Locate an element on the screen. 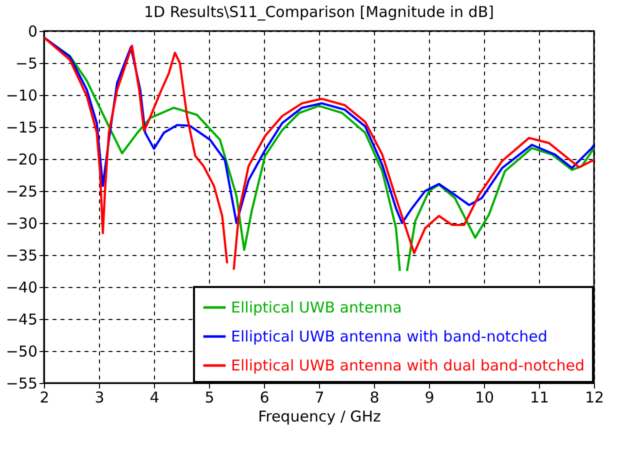 Image resolution: width=635 pixels, height=465 pixels. y-tick-label: −5 is located at coordinates (26, 63).